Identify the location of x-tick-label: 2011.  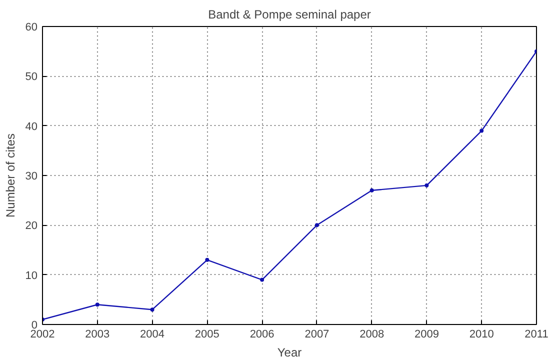
(536, 334).